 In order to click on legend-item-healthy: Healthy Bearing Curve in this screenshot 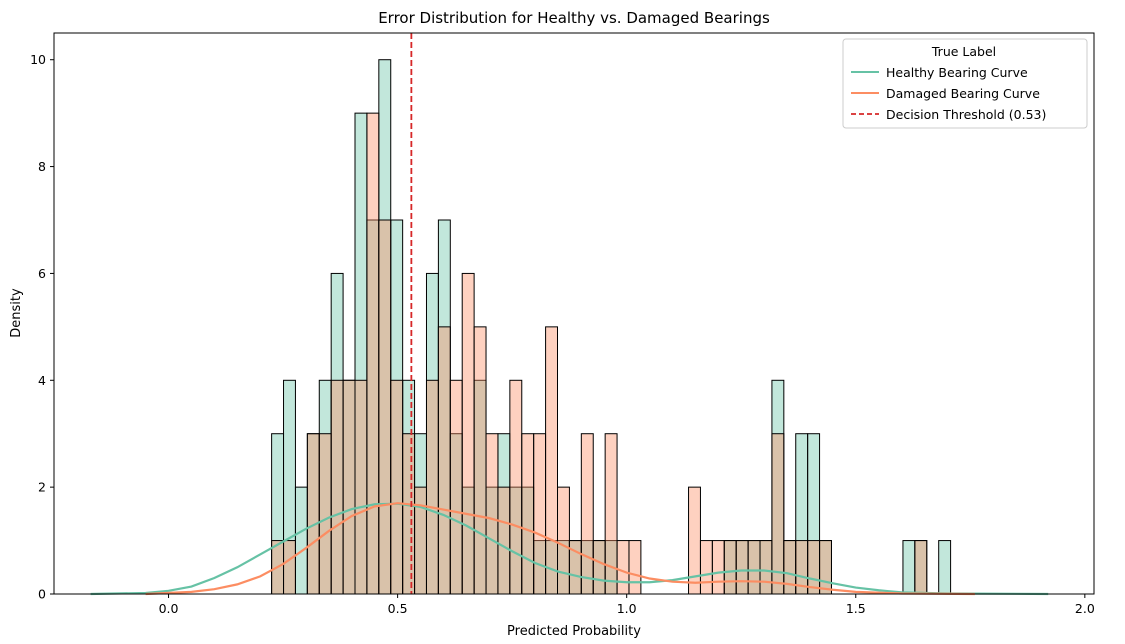, I will do `click(939, 72)`.